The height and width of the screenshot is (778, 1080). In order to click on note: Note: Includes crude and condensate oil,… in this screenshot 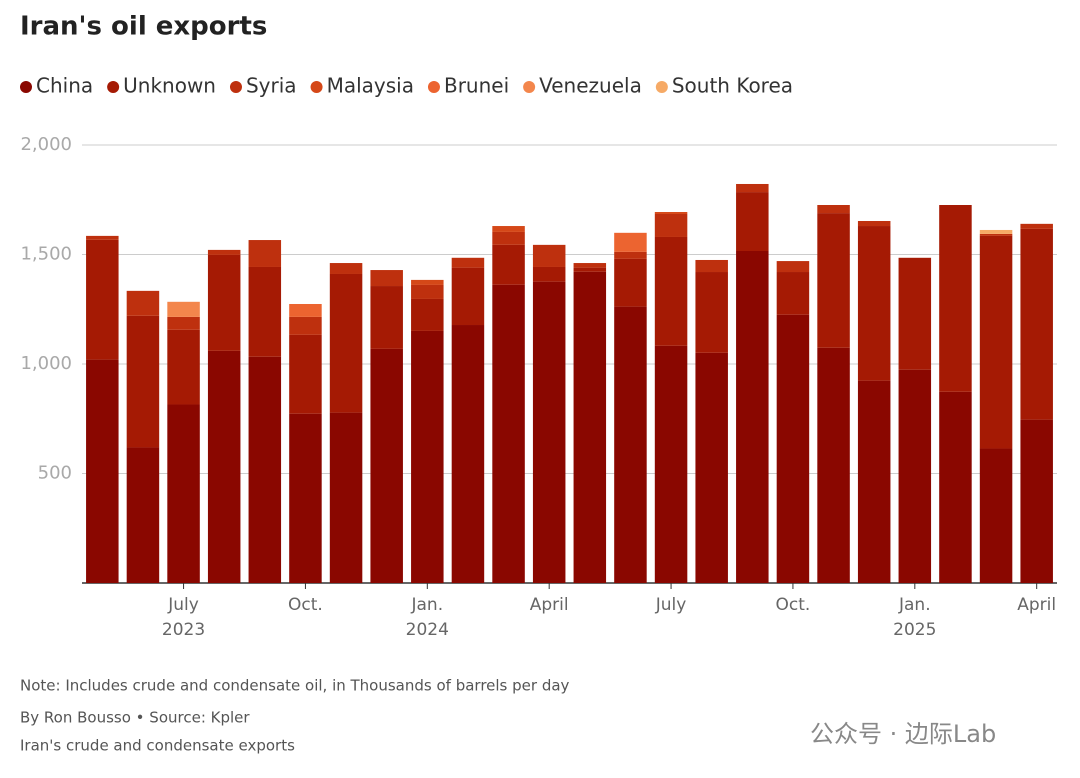, I will do `click(295, 686)`.